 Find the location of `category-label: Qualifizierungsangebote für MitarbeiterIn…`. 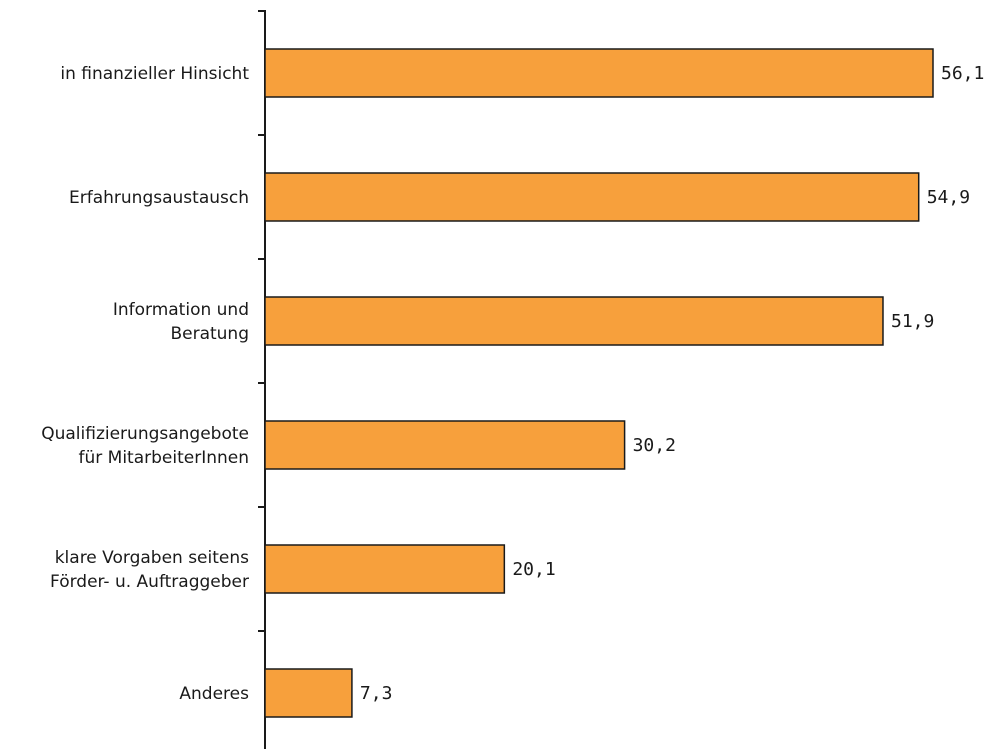

category-label: Qualifizierungsangebote für MitarbeiterIn… is located at coordinates (145, 446).